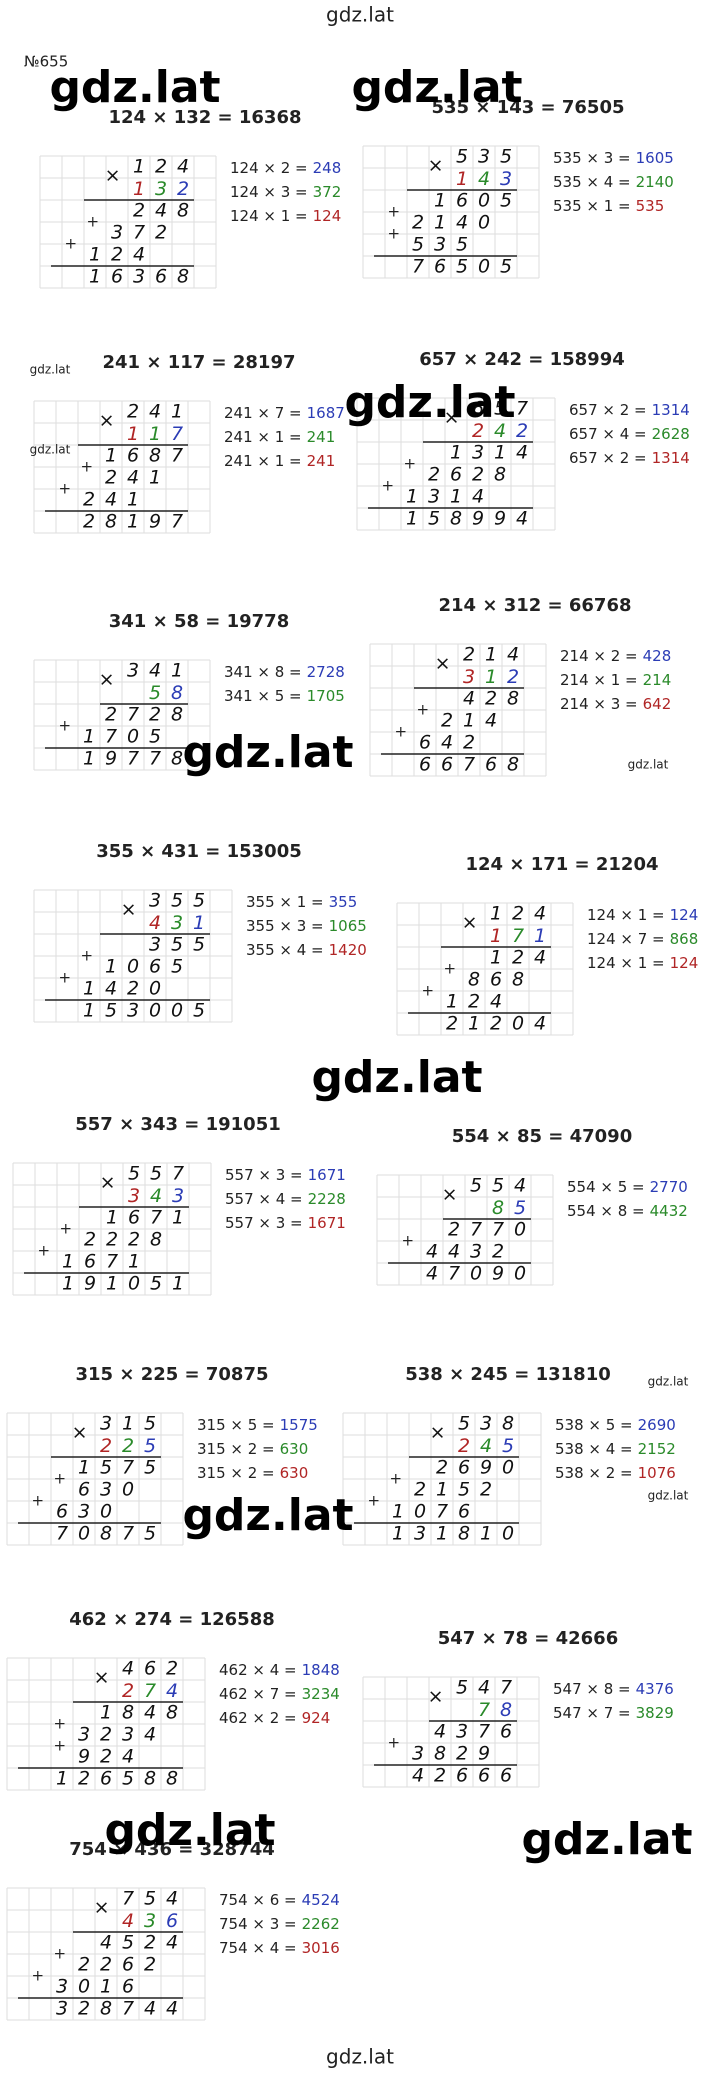 This screenshot has height=2074, width=720. I want to click on site-header: gdz.lat, so click(360, 15).